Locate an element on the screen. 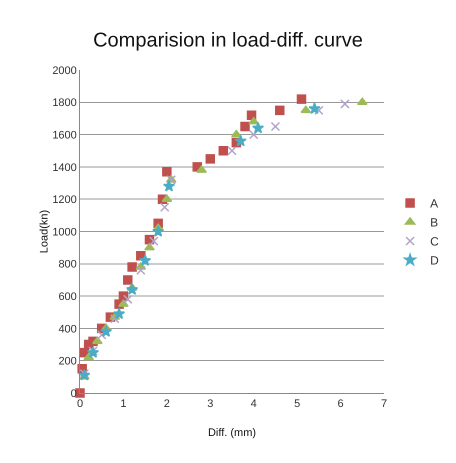 The height and width of the screenshot is (463, 456). y-tick-label: 1600 is located at coordinates (64, 135).